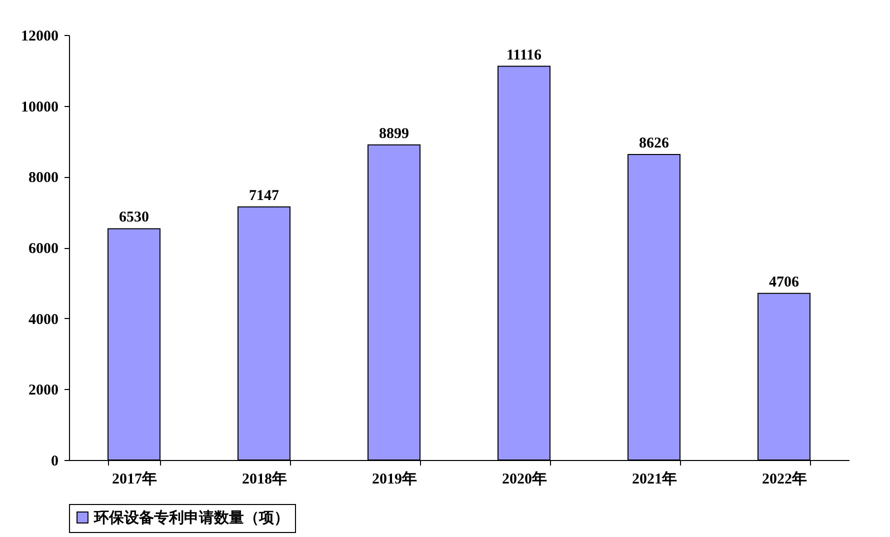 The image size is (890, 537). Describe the element at coordinates (43, 249) in the screenshot. I see `y-tick-label: 6000` at that location.